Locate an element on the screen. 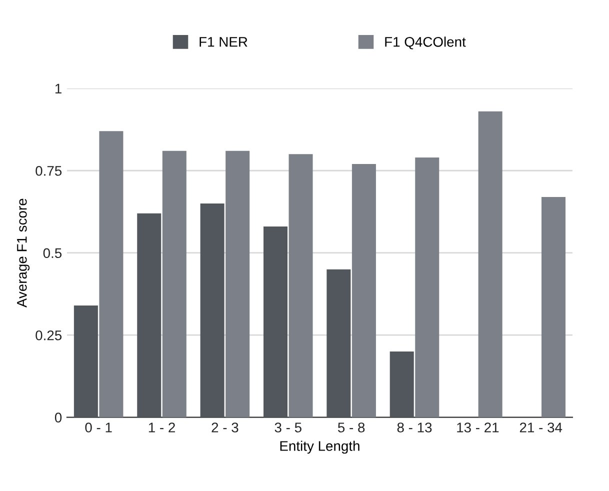  y-tick-label: 0.75 is located at coordinates (49, 171).